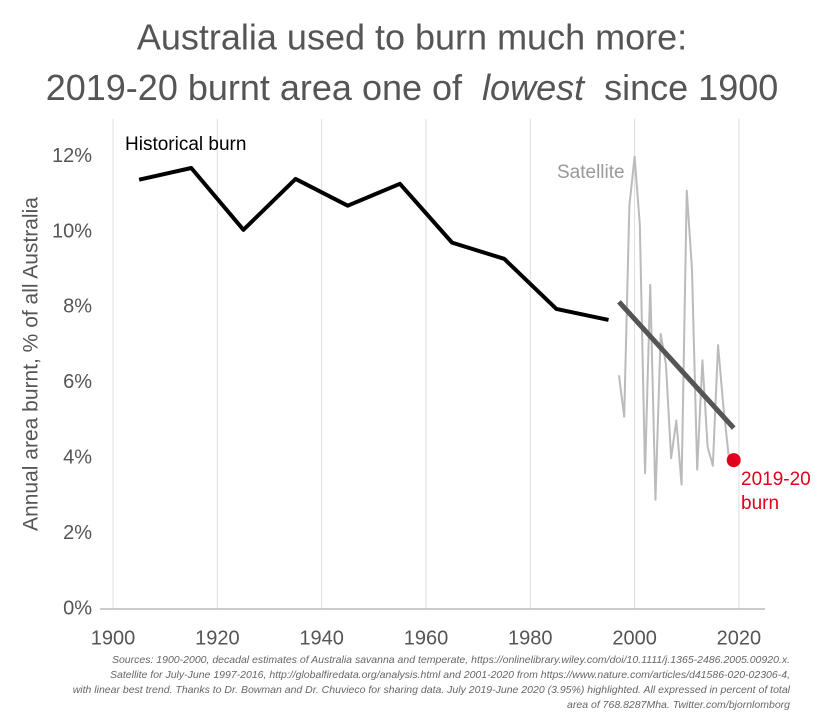  I want to click on y-tick-label: 10%, so click(72, 231).